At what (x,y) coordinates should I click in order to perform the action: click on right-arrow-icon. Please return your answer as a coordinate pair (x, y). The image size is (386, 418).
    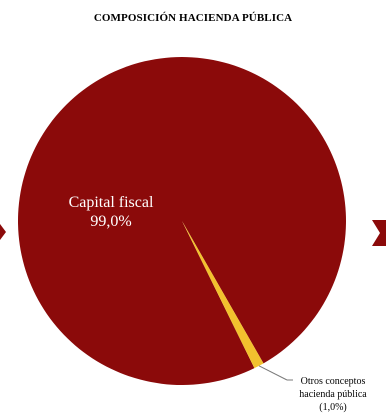
    Looking at the image, I should click on (379, 233).